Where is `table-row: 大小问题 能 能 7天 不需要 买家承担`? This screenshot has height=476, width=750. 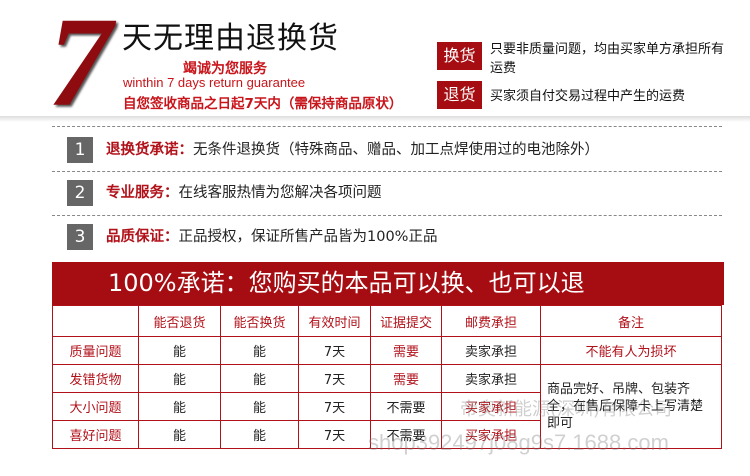
table-row: 大小问题 能 能 7天 不需要 买家承担 is located at coordinates (387, 406).